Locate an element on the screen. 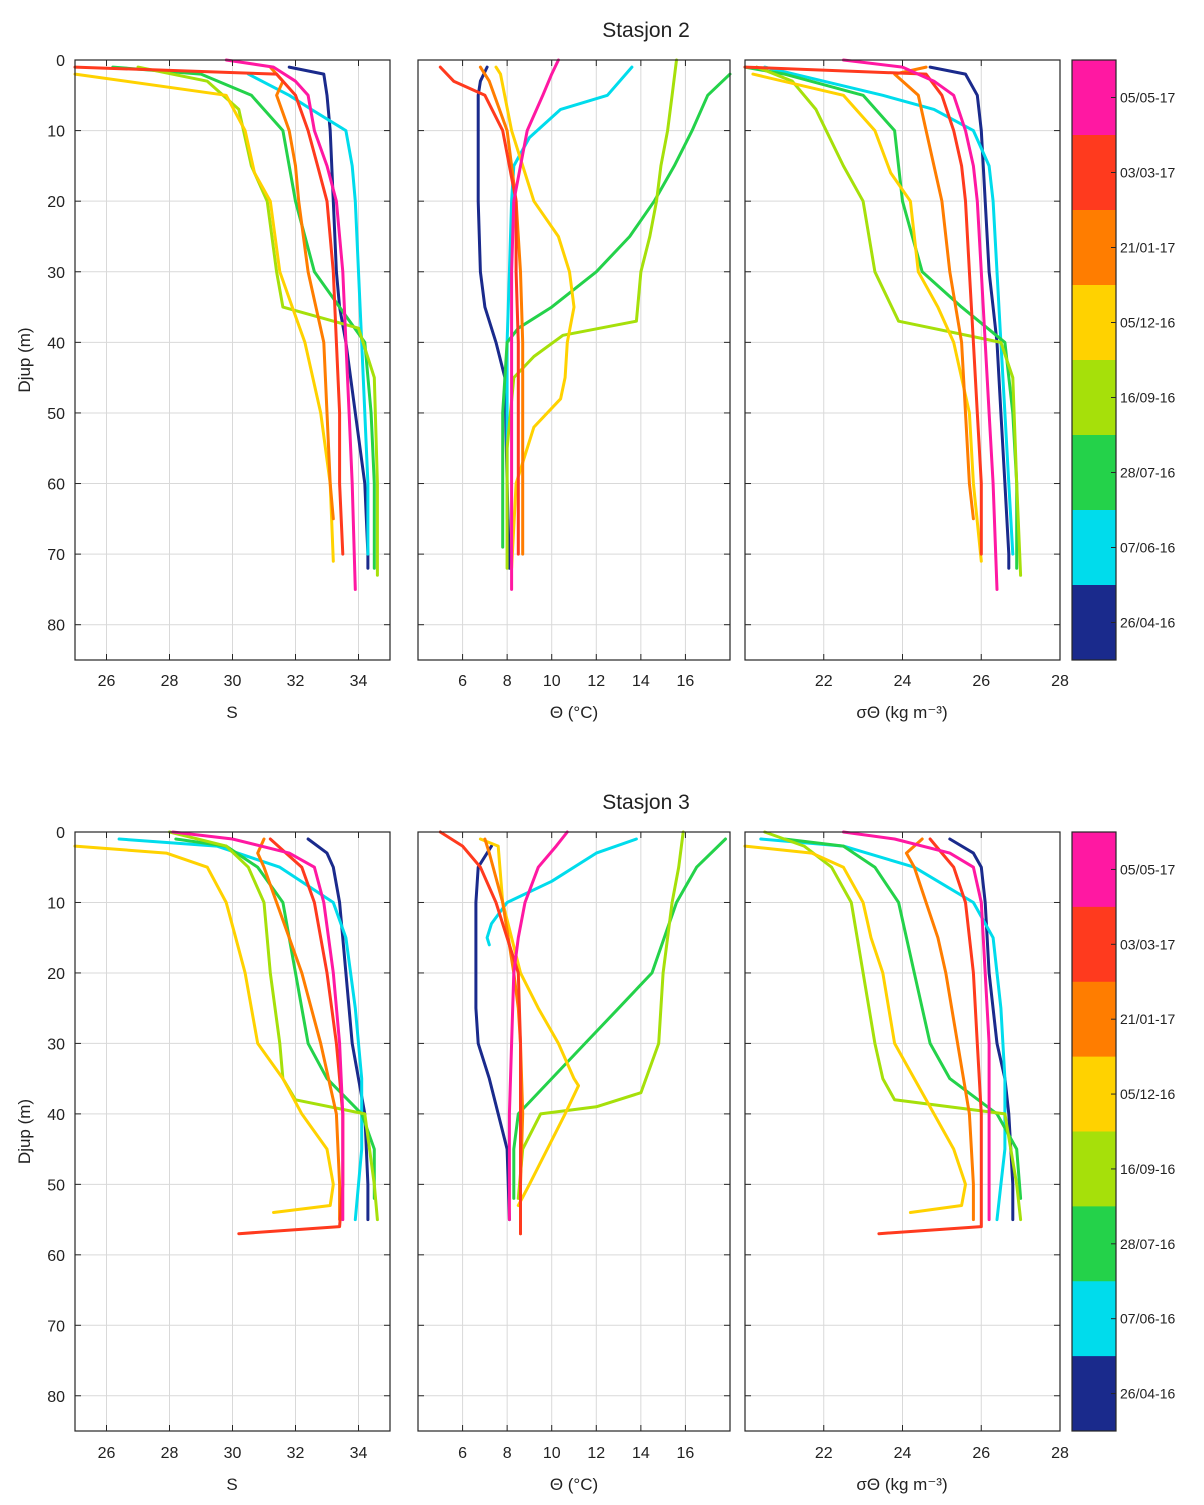 The height and width of the screenshot is (1505, 1204). panel-3: 22 24 26 28 σΘ (kg m⁻³) is located at coordinates (906, 390).